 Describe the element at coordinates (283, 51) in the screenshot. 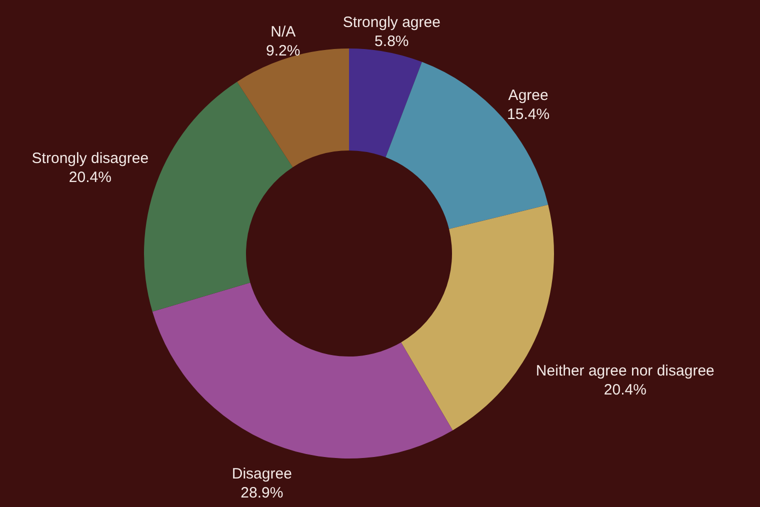

I see `data-label: 9.2%` at that location.